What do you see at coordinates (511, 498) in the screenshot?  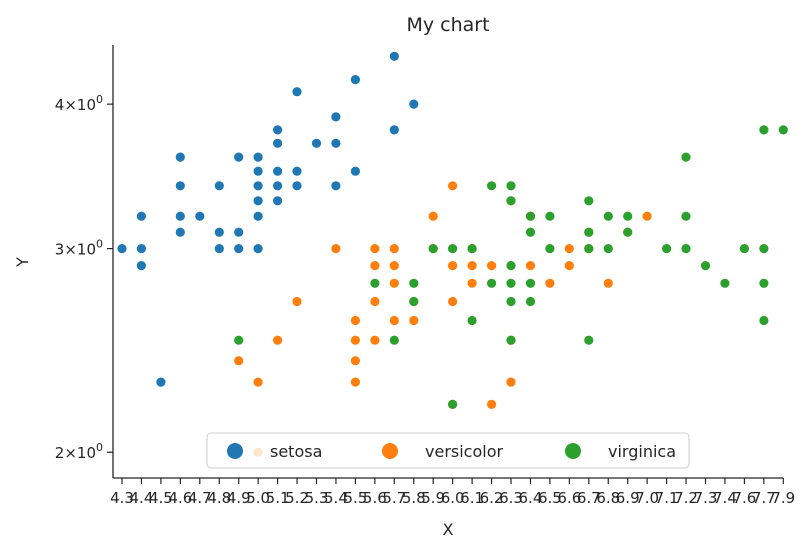 I see `x-tick-label: 6.3` at bounding box center [511, 498].